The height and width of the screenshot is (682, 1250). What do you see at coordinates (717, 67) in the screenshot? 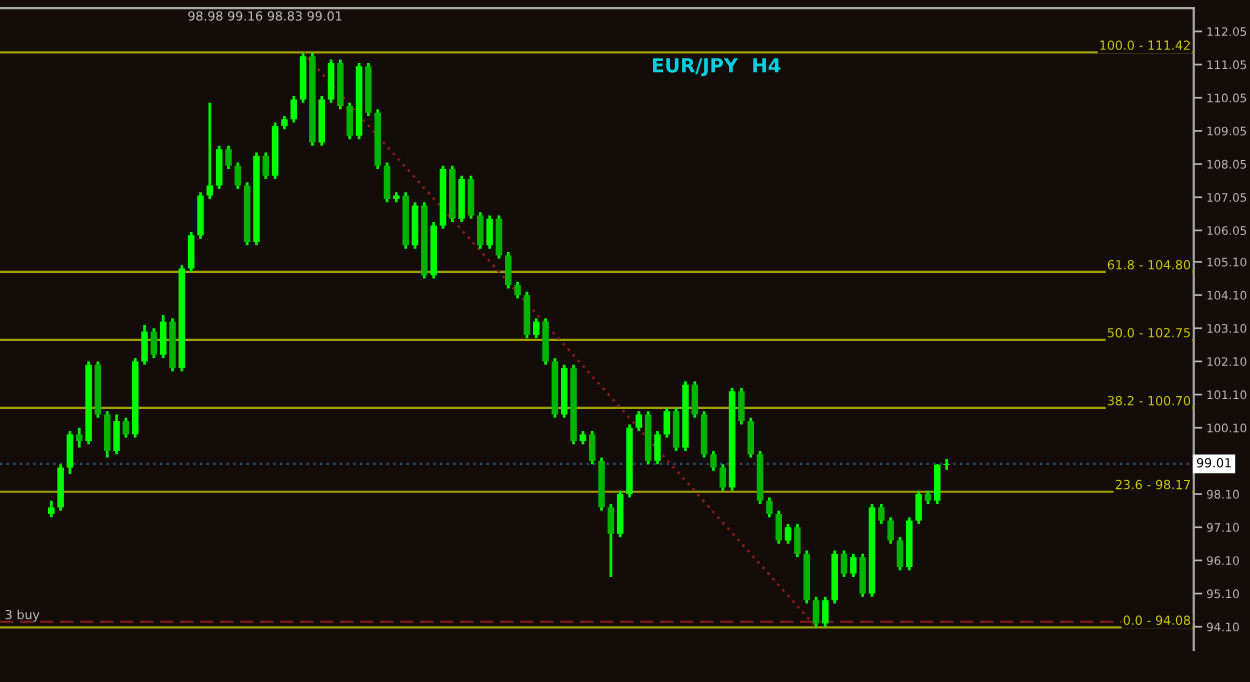
I see `text: EUR/JPY H4` at bounding box center [717, 67].